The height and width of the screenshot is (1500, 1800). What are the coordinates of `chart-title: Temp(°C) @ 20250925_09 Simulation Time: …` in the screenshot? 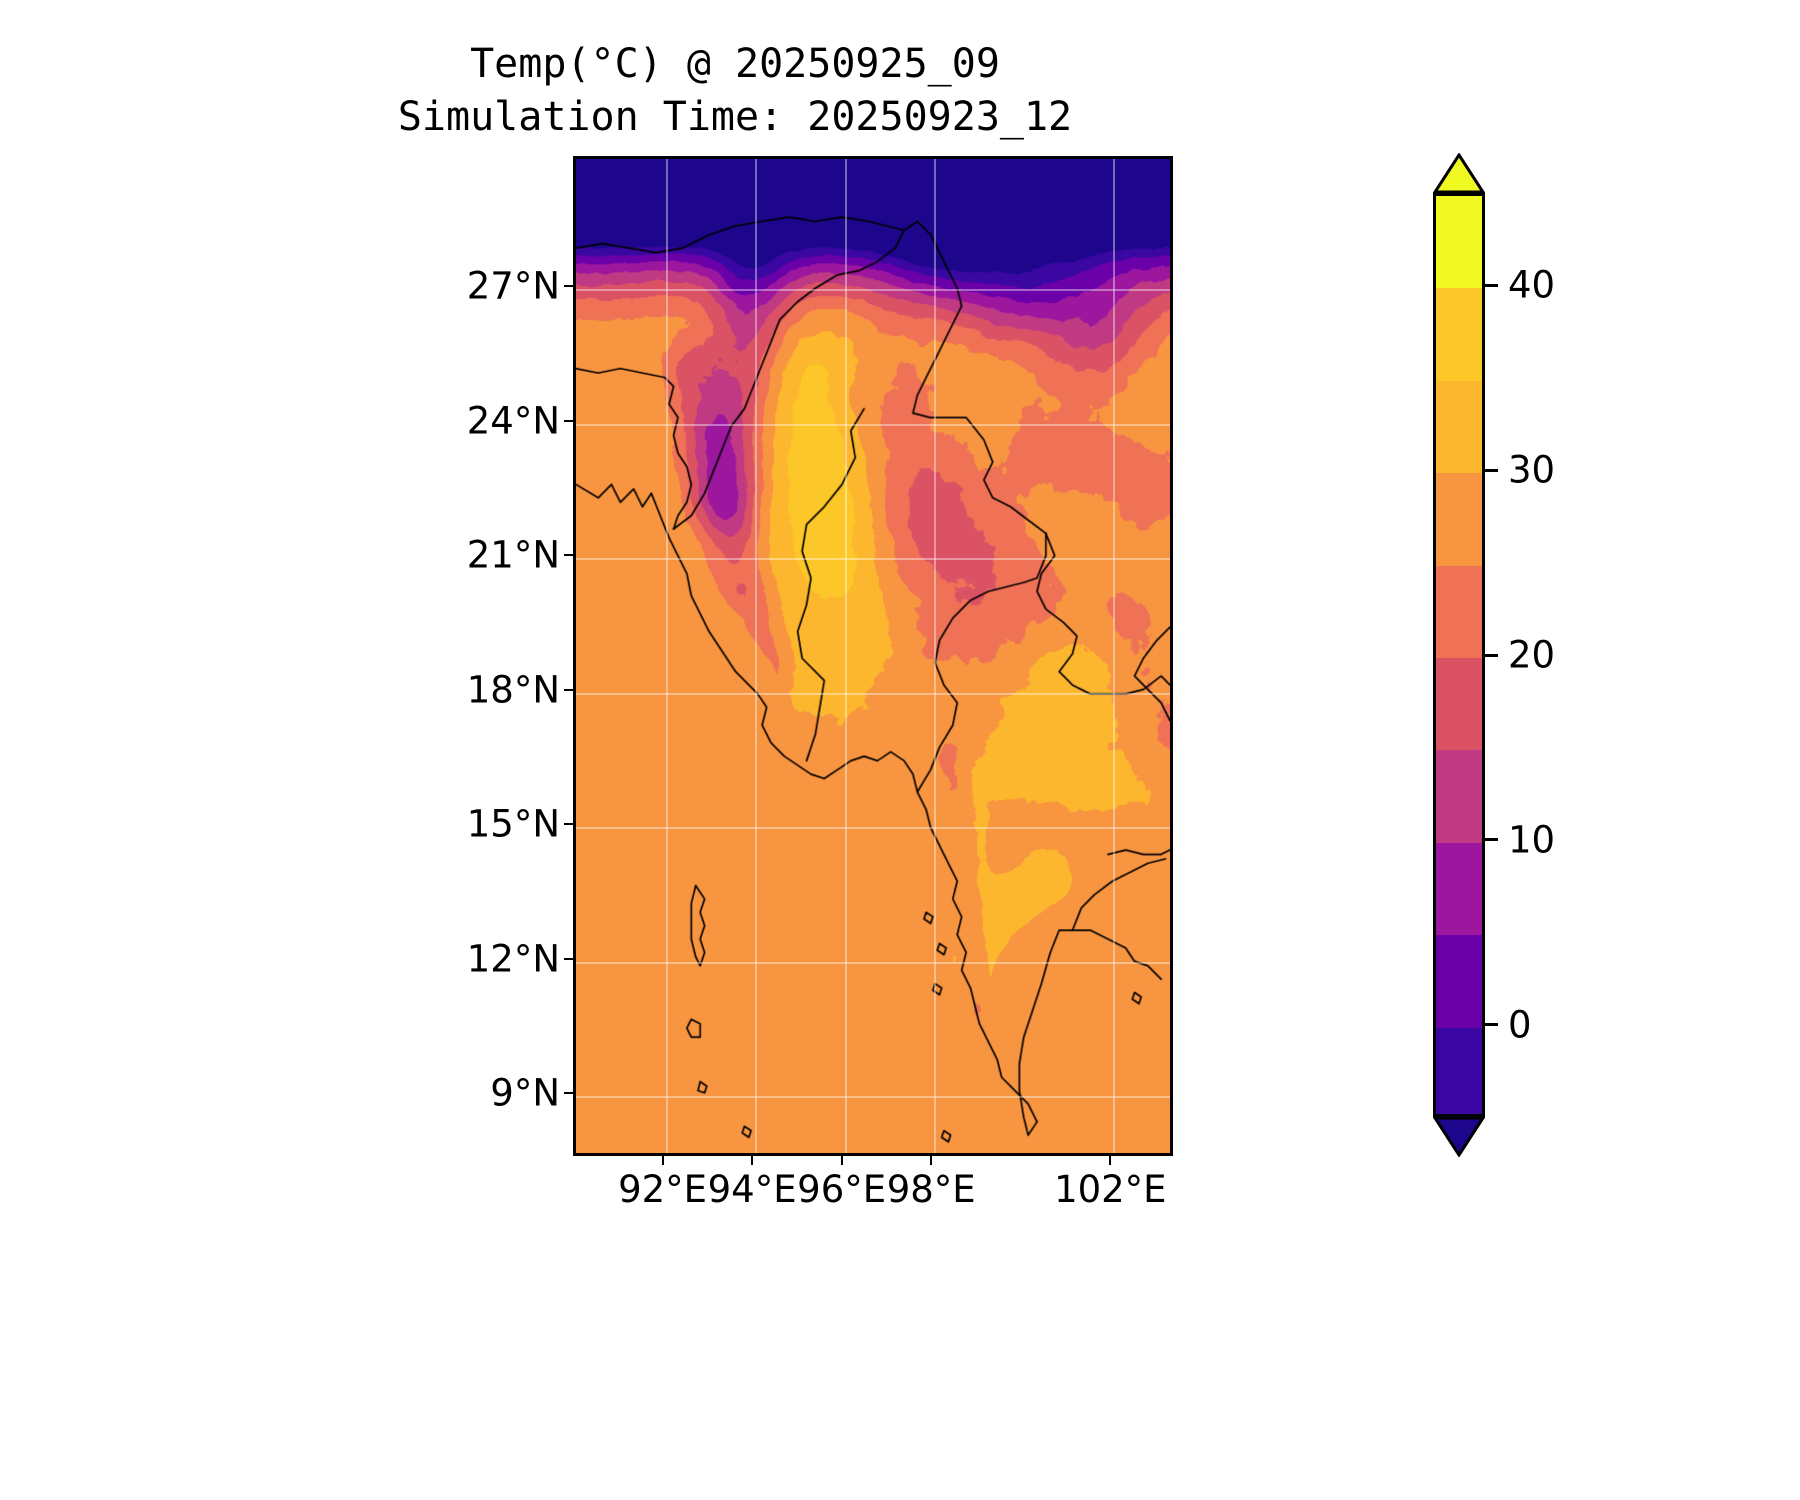 It's located at (735, 91).